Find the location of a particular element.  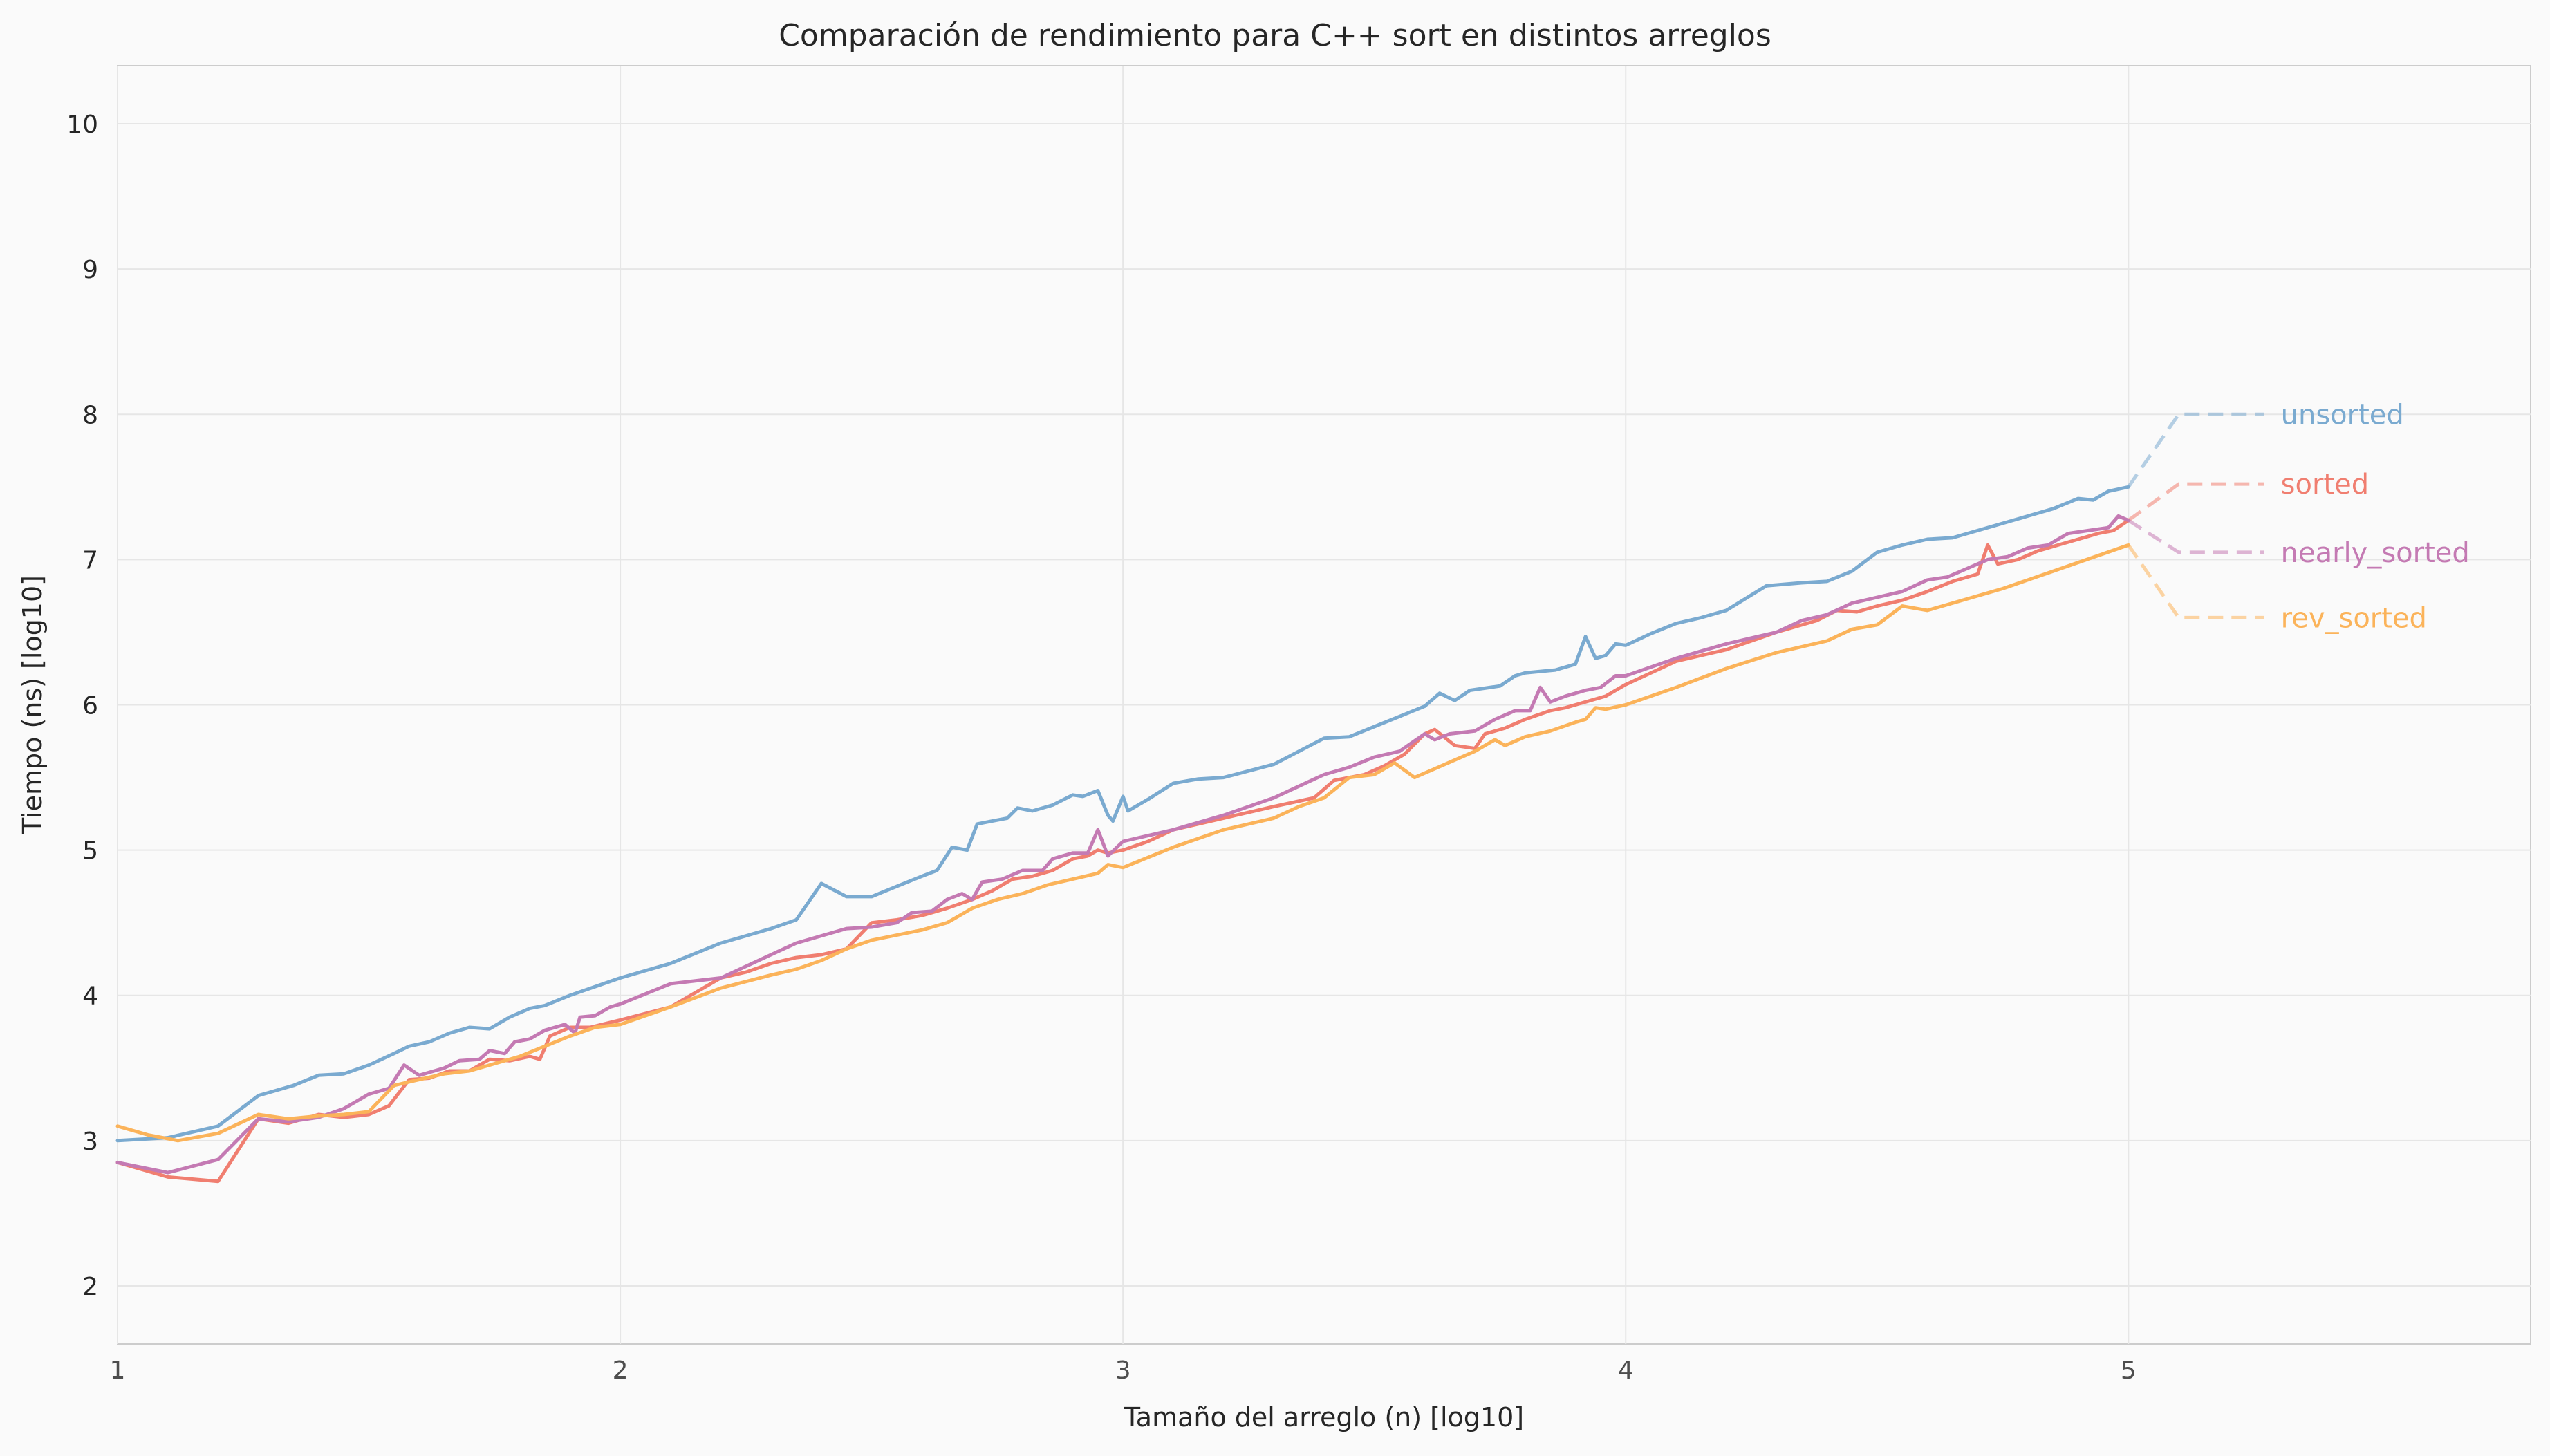

x-tick-label: 1 is located at coordinates (118, 1370).